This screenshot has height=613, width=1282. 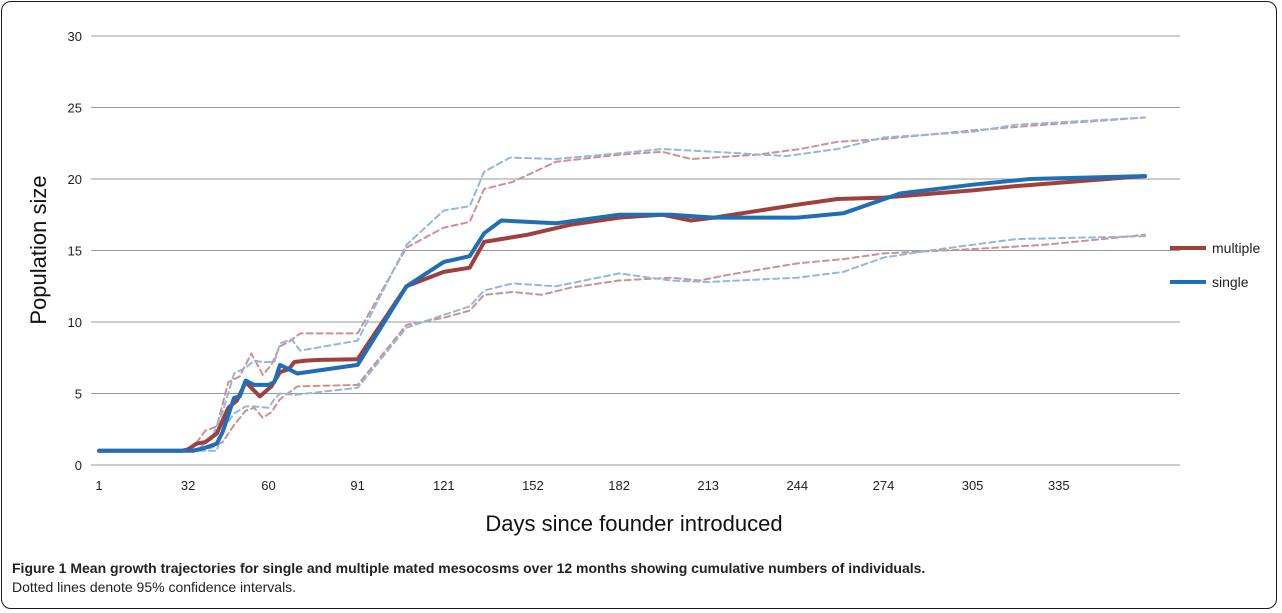 I want to click on x-tick-label: 274, so click(x=884, y=485).